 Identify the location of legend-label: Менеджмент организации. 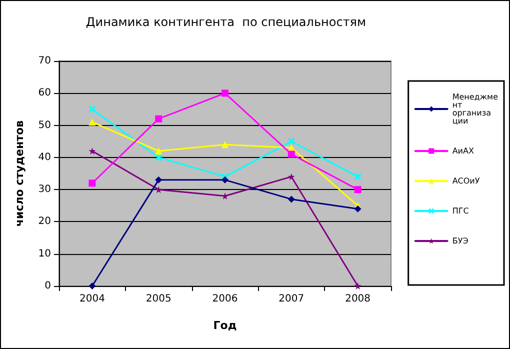
(475, 109).